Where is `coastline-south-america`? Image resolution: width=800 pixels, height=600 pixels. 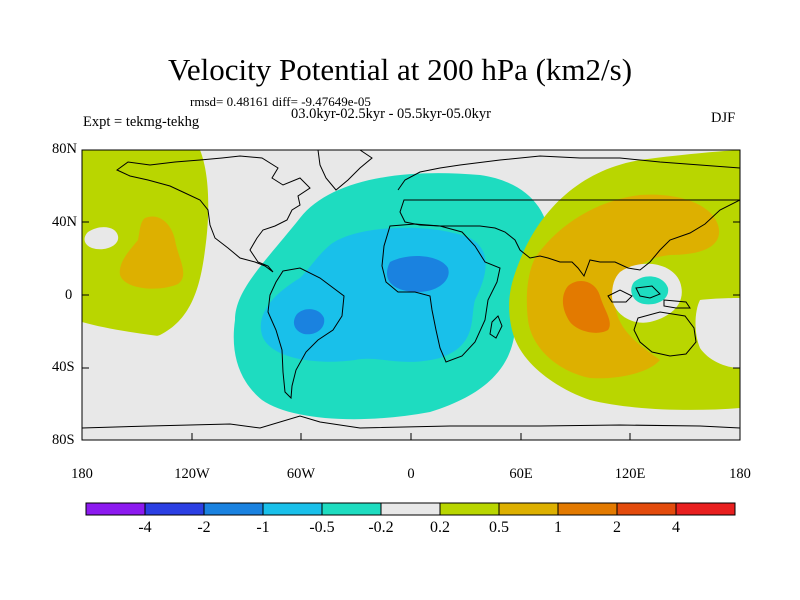
coastline-south-america is located at coordinates (306, 333).